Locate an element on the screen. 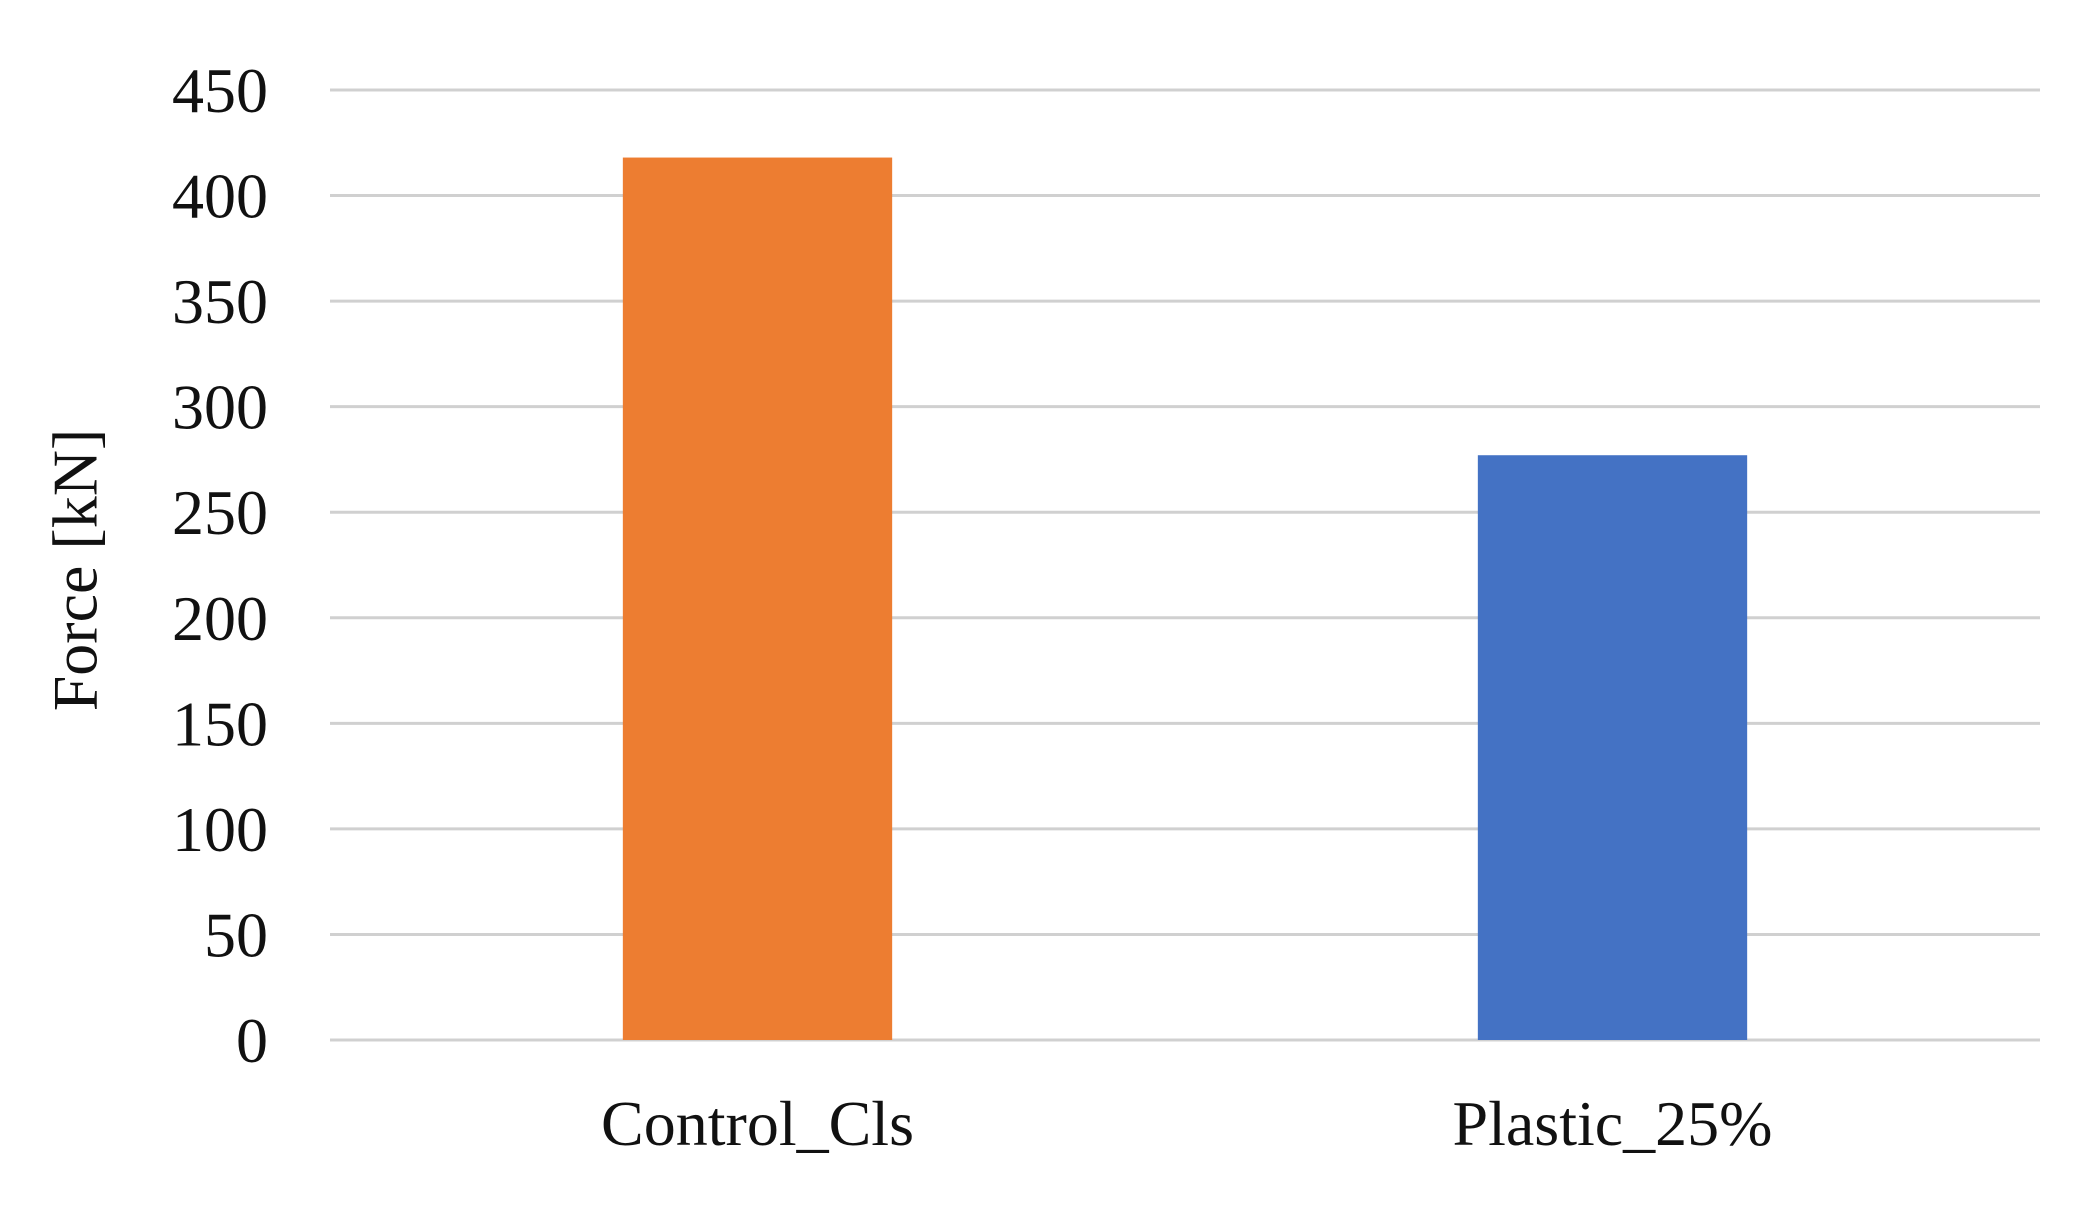  y-tick-label: 200 is located at coordinates (220, 618).